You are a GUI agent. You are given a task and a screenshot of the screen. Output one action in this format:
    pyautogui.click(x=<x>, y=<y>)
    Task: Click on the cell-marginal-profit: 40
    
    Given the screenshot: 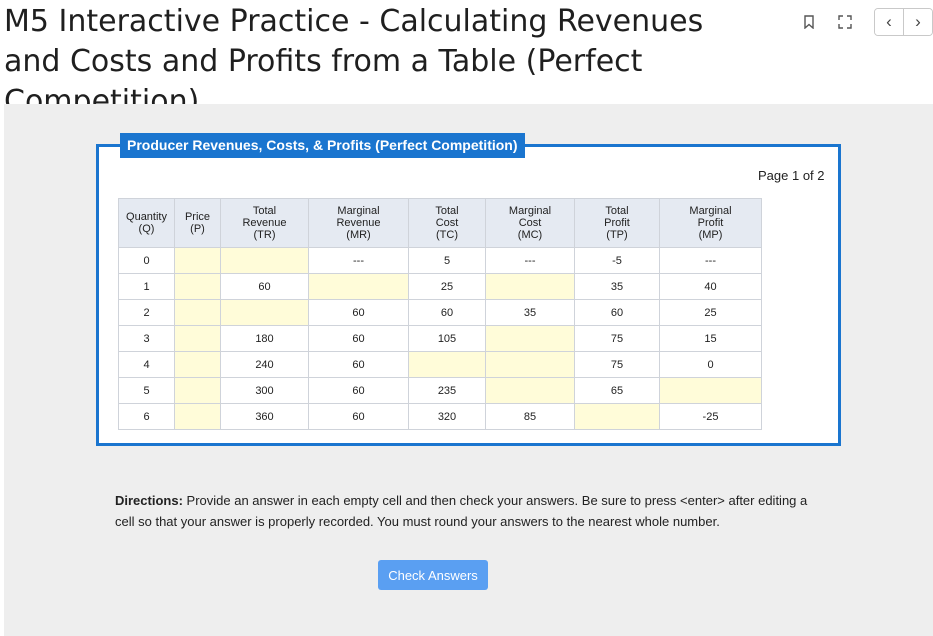 What is the action you would take?
    pyautogui.click(x=710, y=286)
    